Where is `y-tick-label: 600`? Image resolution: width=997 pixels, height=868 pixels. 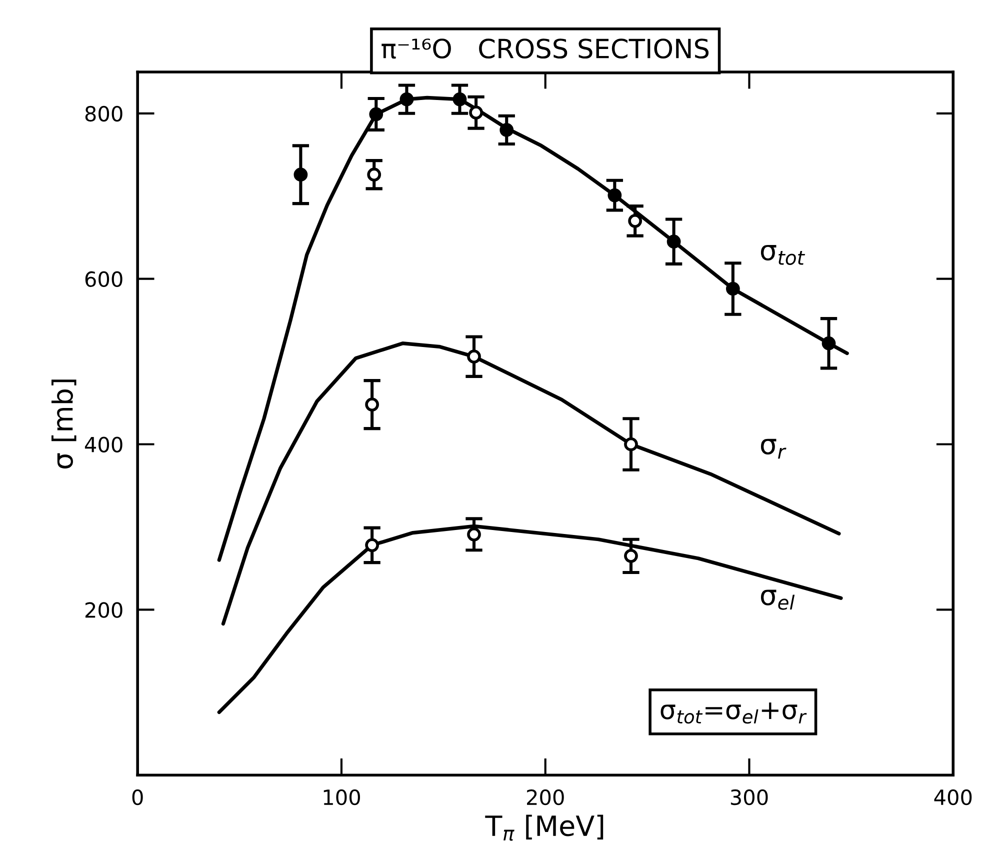
y-tick-label: 600 is located at coordinates (103, 279).